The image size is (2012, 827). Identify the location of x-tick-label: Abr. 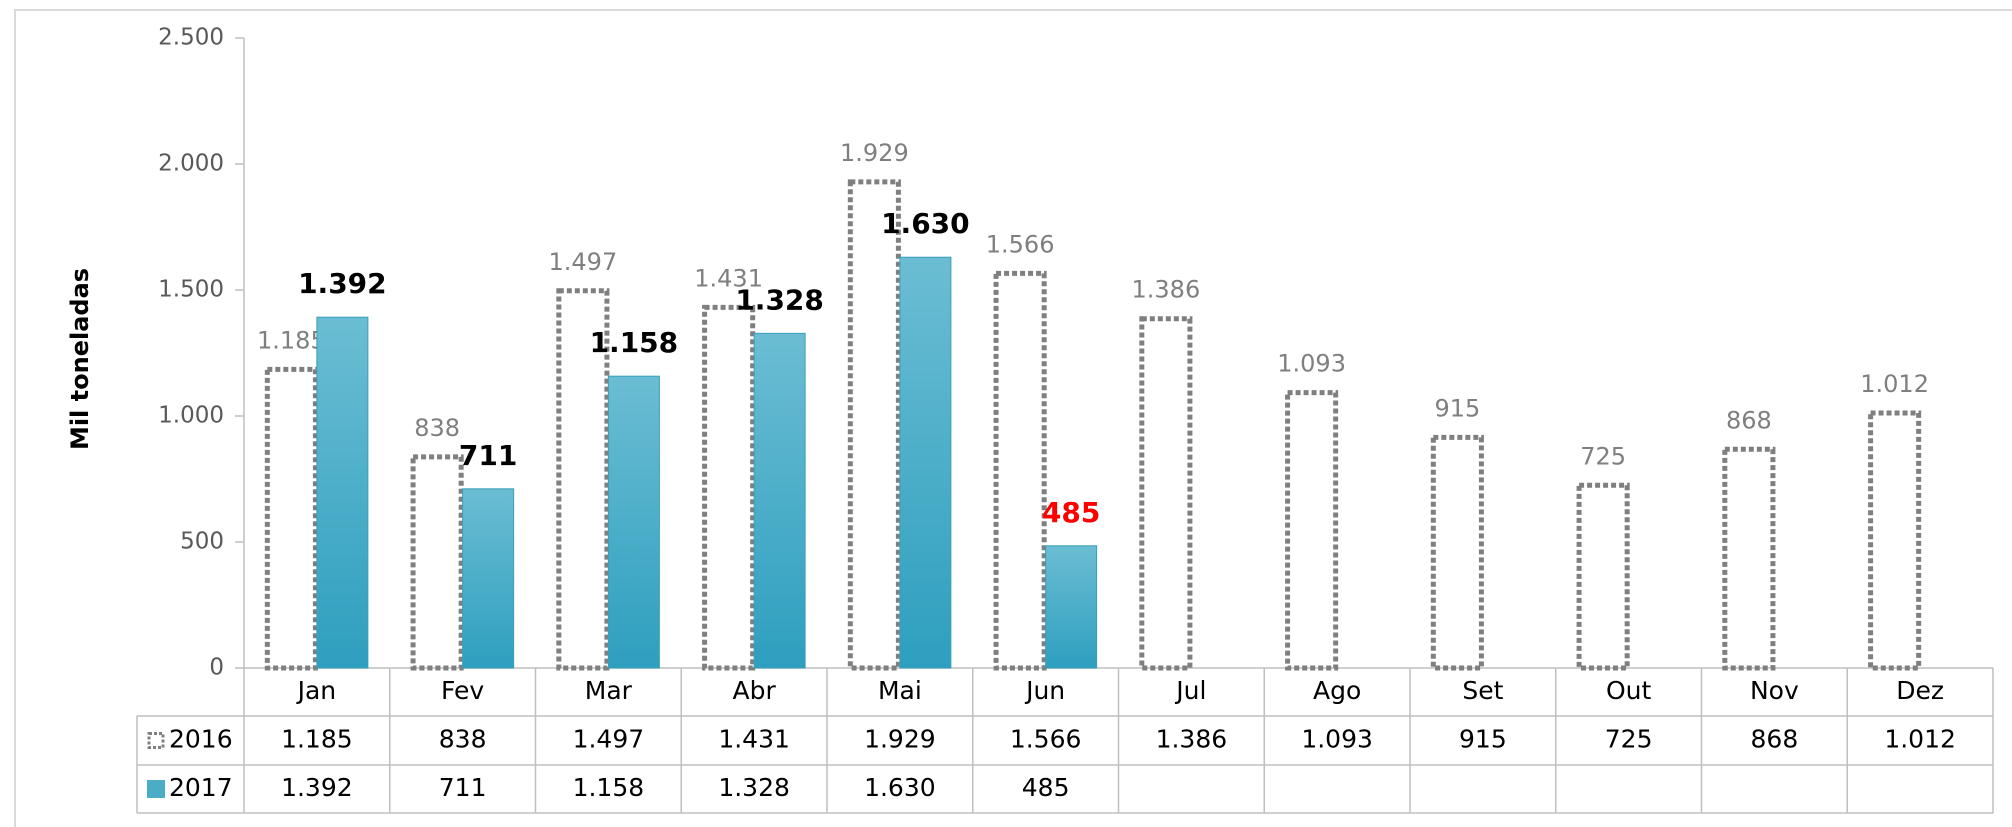
(755, 690).